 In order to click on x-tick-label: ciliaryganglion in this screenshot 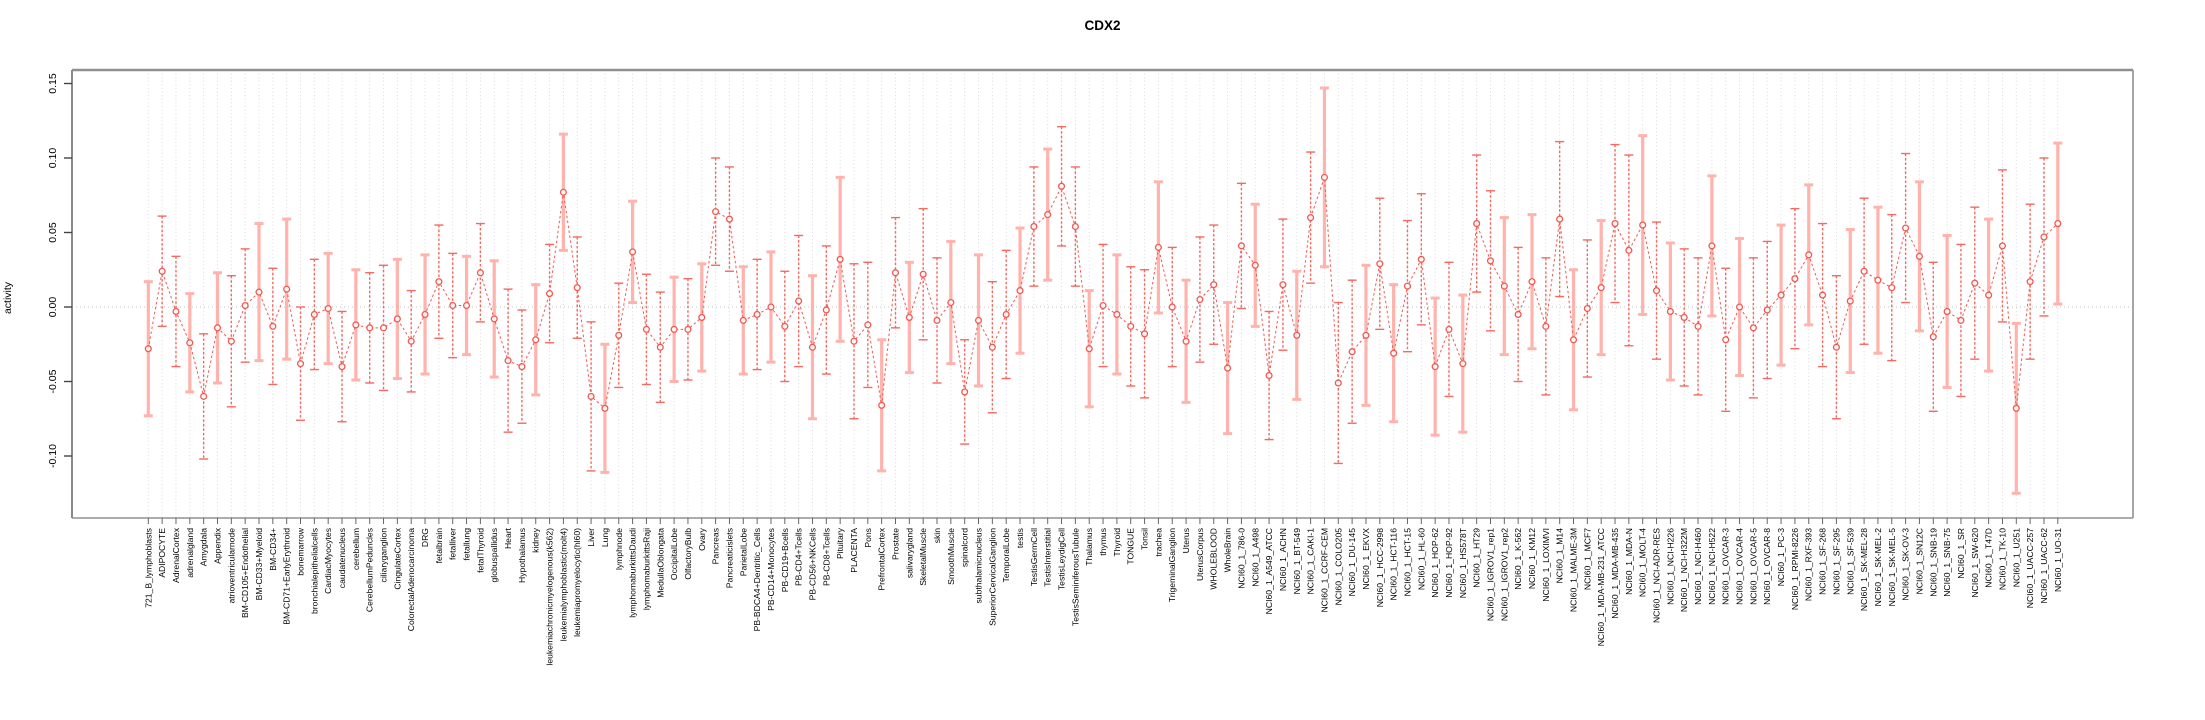, I will do `click(384, 555)`.